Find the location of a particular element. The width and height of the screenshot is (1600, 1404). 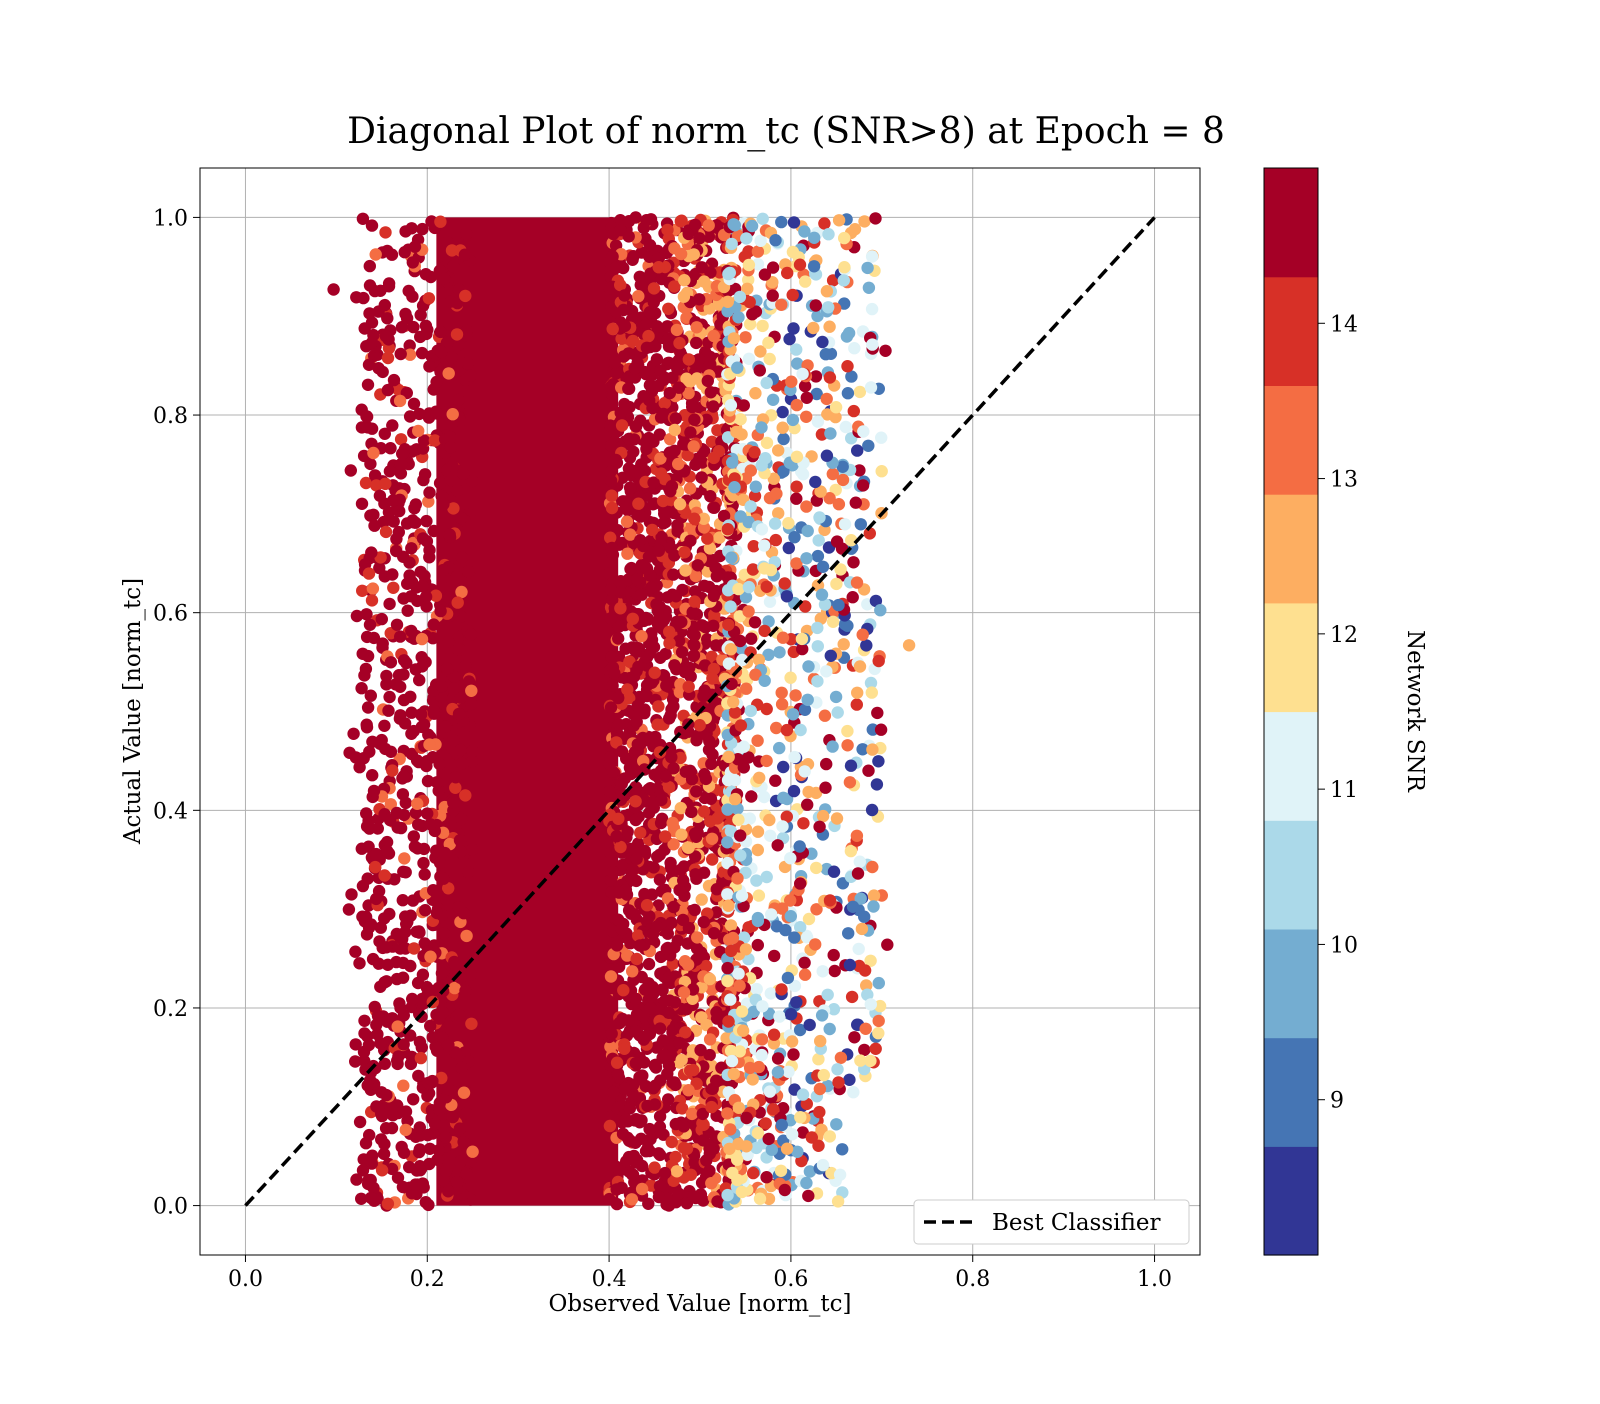

y-tick-label: 0.8 is located at coordinates (170, 416).